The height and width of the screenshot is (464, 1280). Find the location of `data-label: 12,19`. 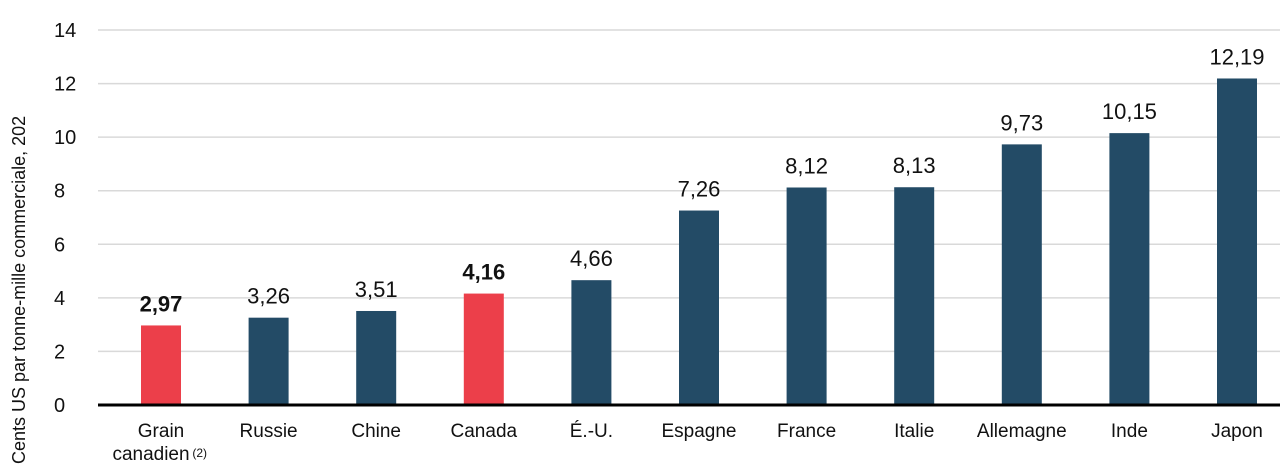

data-label: 12,19 is located at coordinates (1236, 56).